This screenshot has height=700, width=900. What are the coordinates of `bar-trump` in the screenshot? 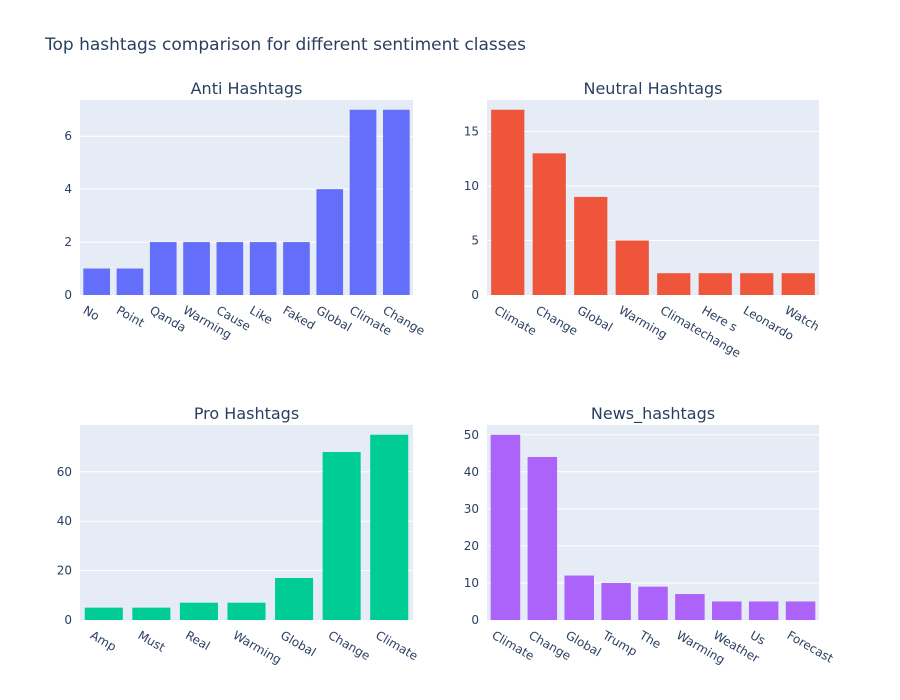 It's located at (616, 601).